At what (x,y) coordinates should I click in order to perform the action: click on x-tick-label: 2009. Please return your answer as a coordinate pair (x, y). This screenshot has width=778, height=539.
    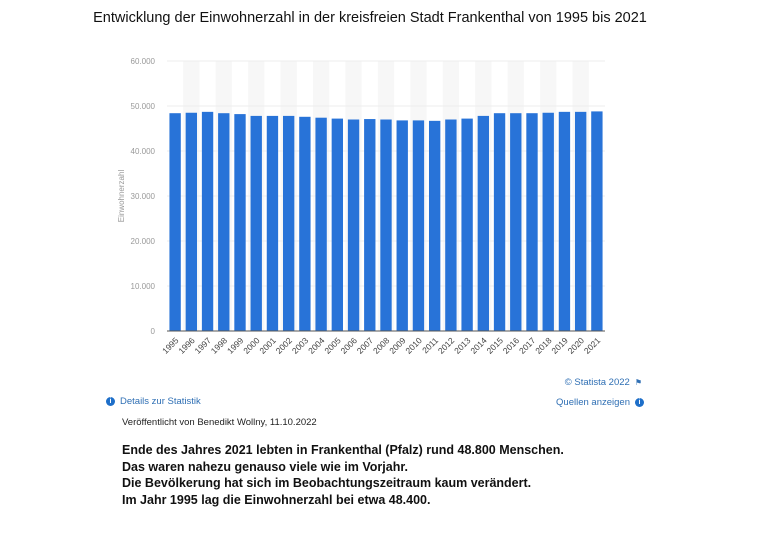
    Looking at the image, I should click on (397, 345).